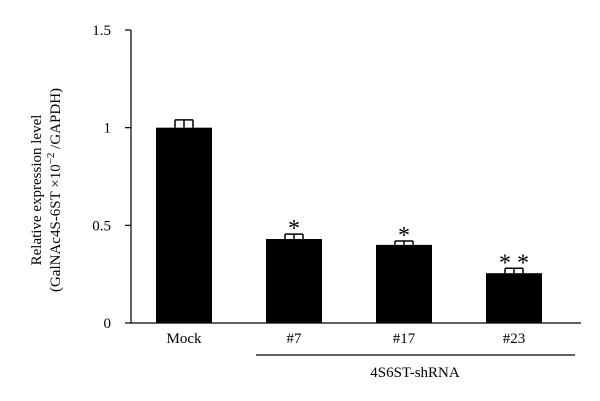 The height and width of the screenshot is (401, 600). Describe the element at coordinates (51, 159) in the screenshot. I see `y-axis-label-superscript: −2` at that location.